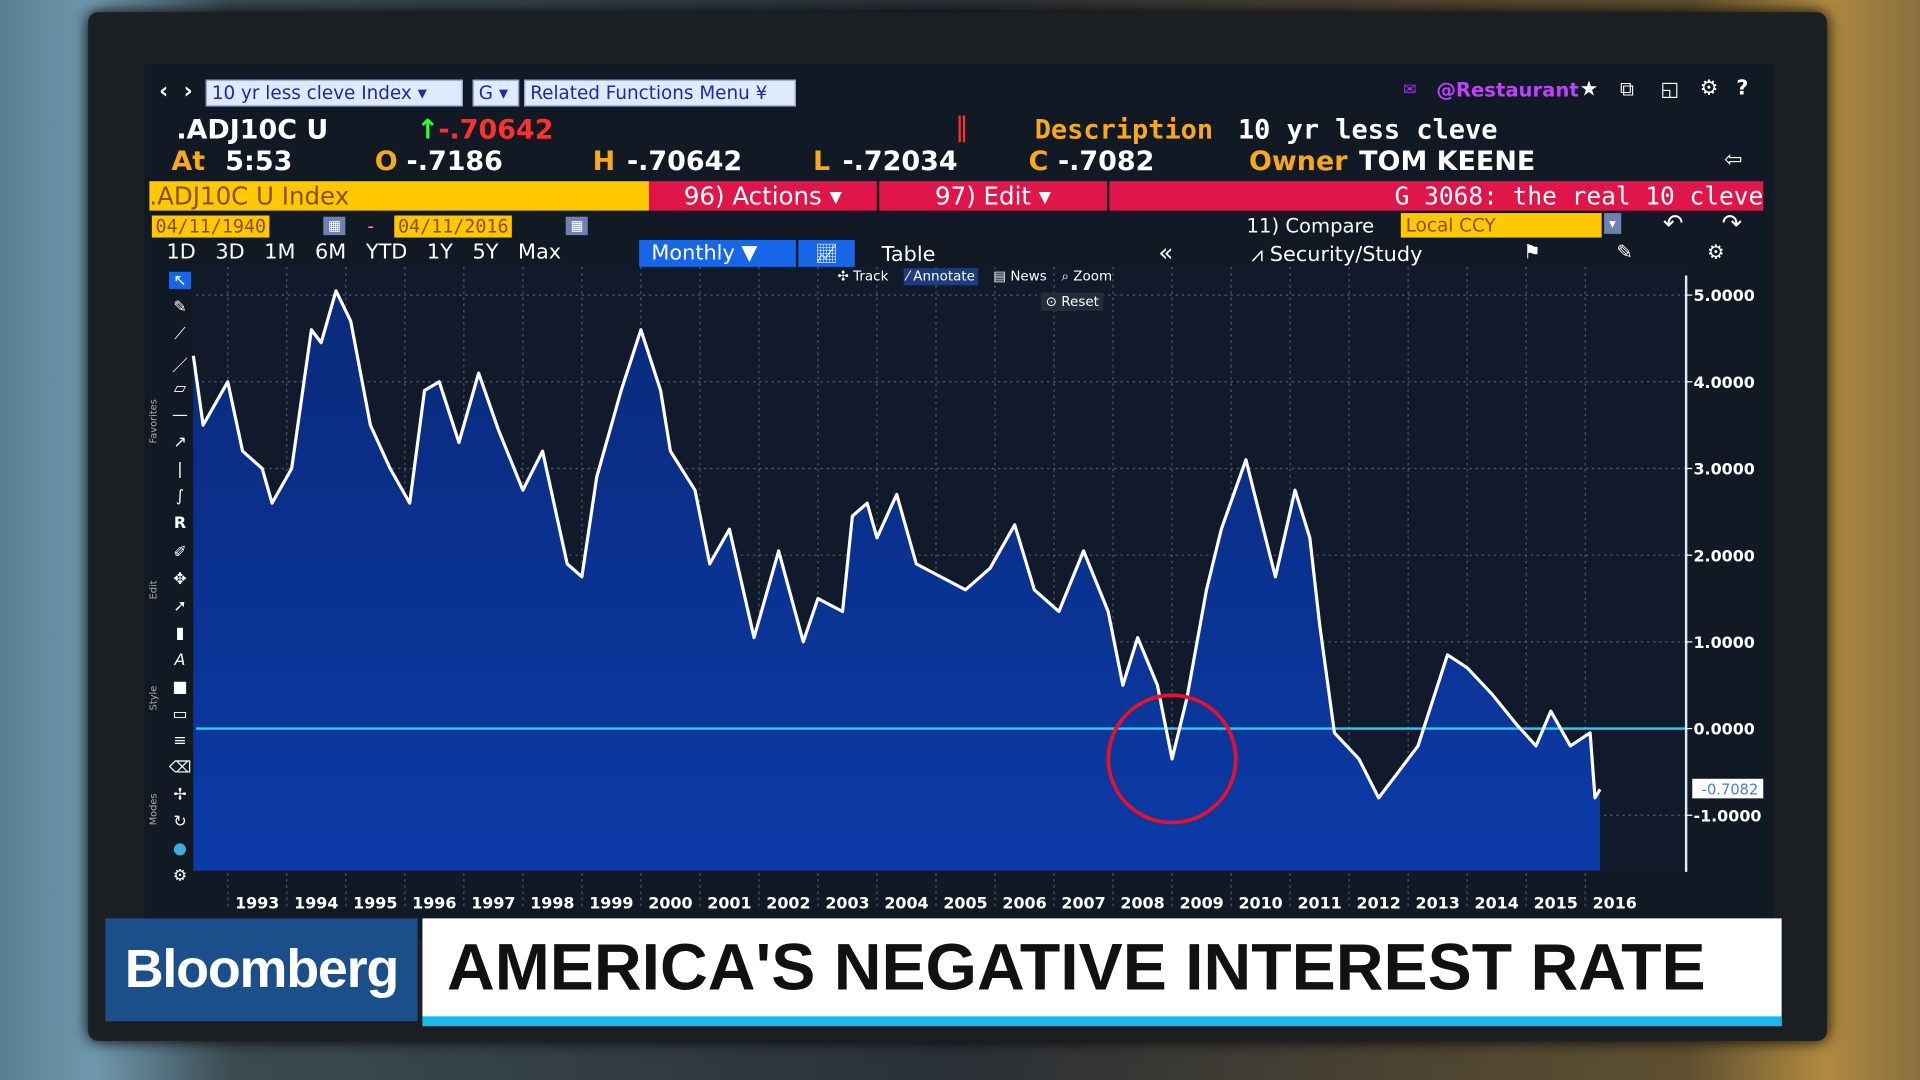 The width and height of the screenshot is (1920, 1080). Describe the element at coordinates (180, 795) in the screenshot. I see `magnet-icon: ✢` at that location.